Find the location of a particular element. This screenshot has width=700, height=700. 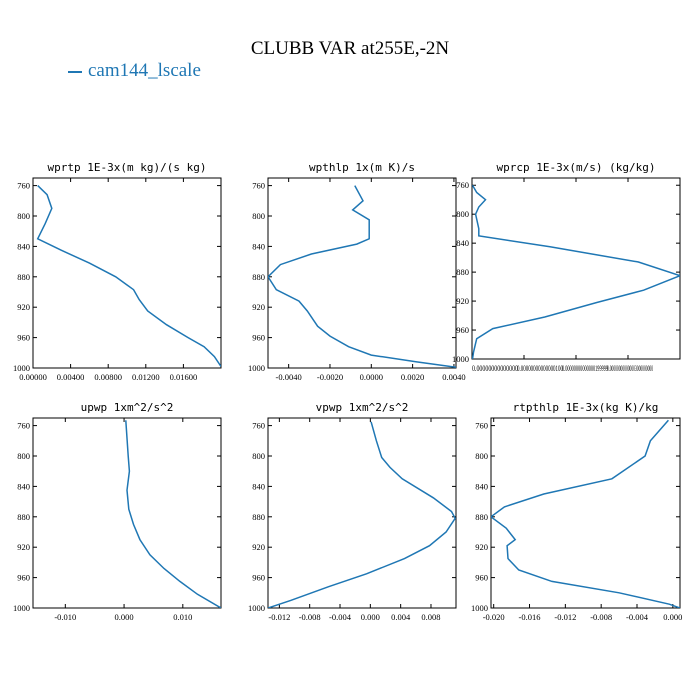

panel-title: rtpthlp 1E-3x(kg K)/kg is located at coordinates (586, 407).